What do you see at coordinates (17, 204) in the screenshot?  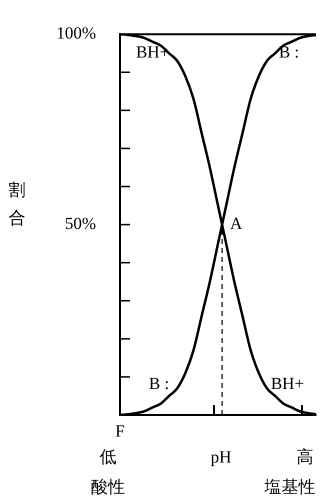 I see `y-axis-title: 割合` at bounding box center [17, 204].